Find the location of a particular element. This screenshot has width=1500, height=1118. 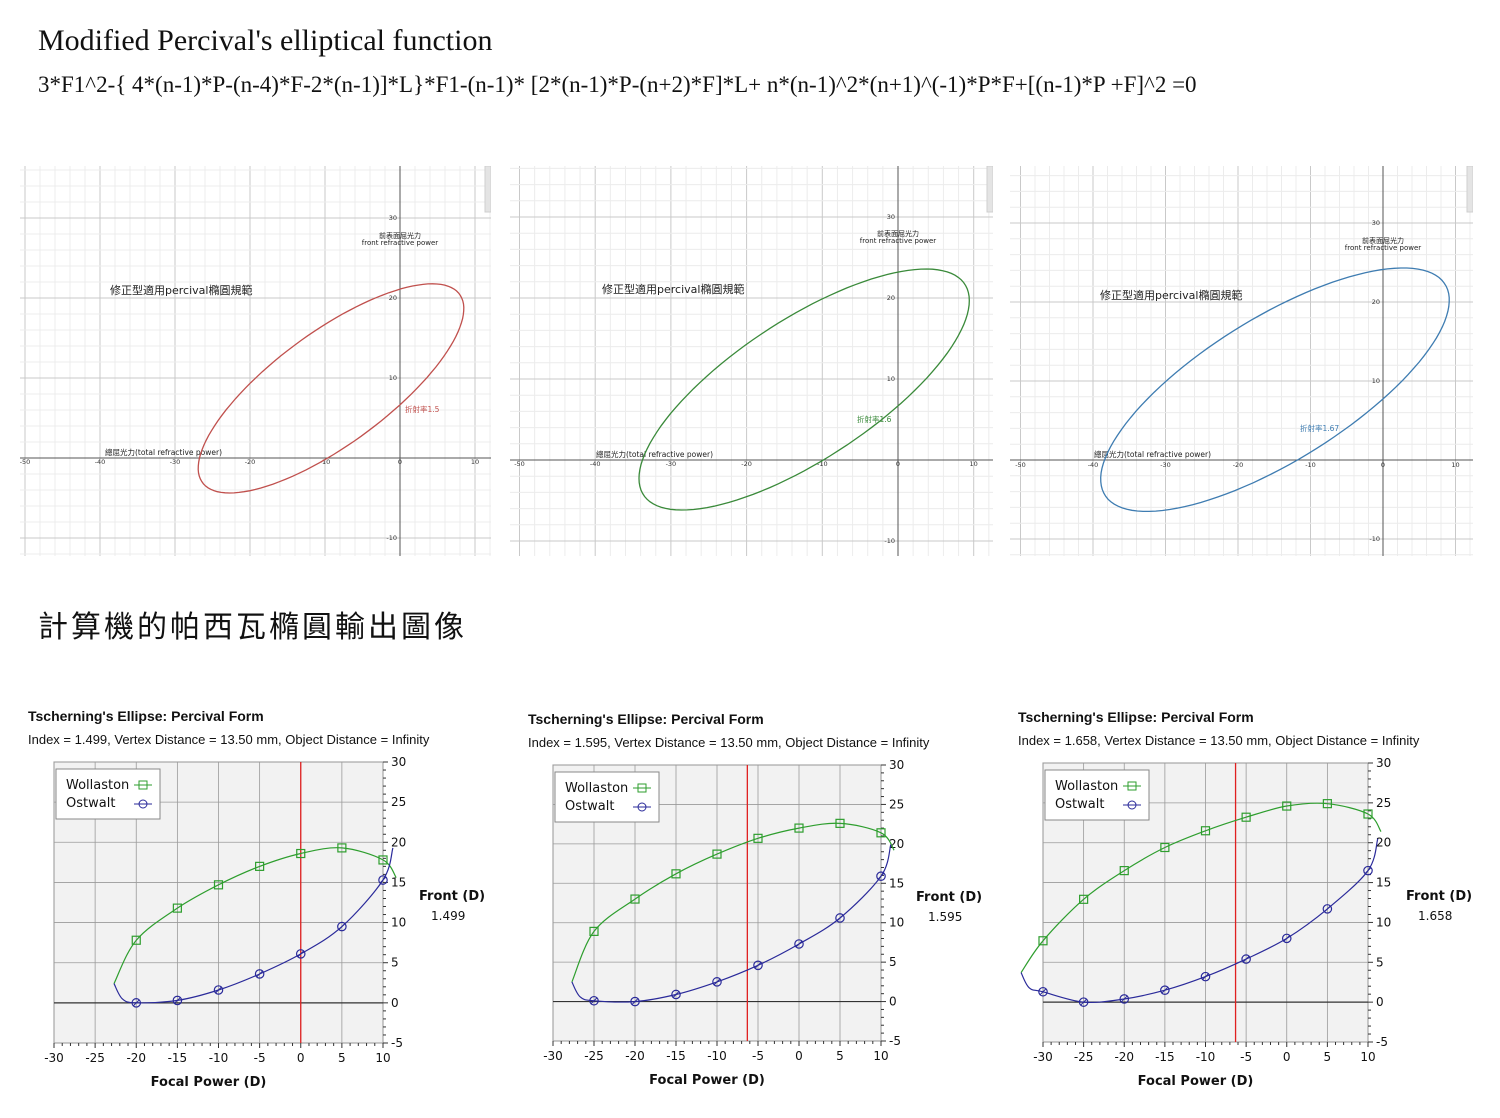

panel-caption: 修正型適用percival橢圓規範 is located at coordinates (1171, 295).